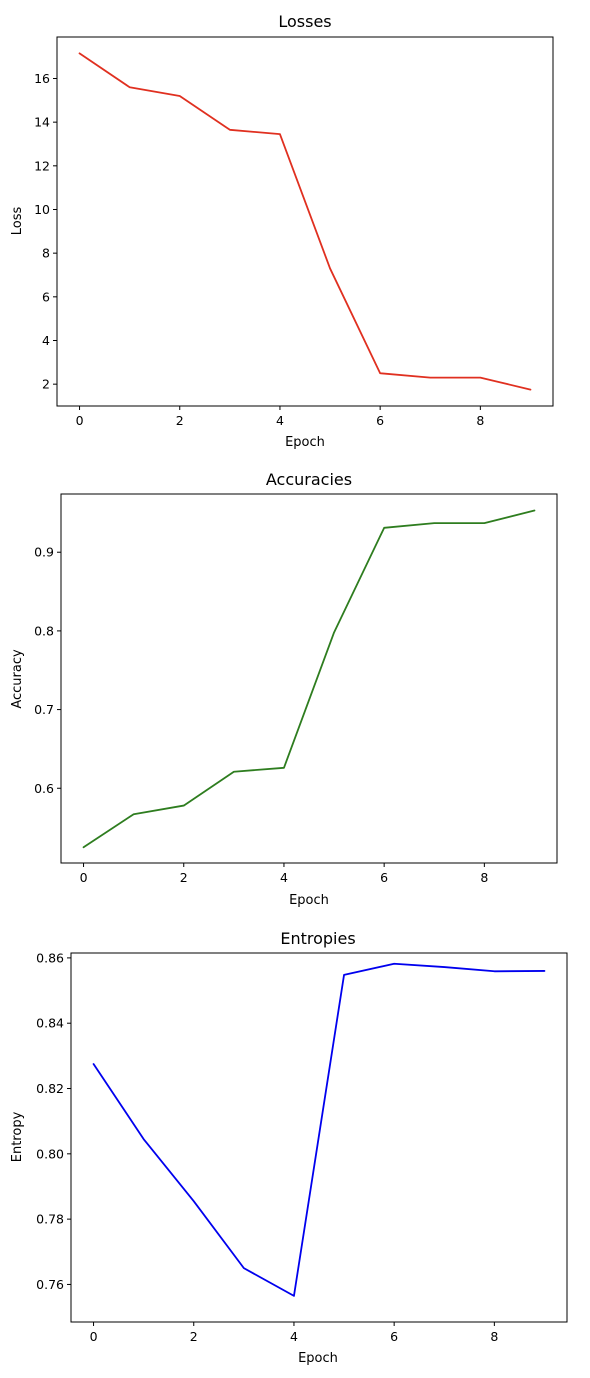  What do you see at coordinates (50, 1023) in the screenshot?
I see `entropies-y-tick-label: 0.84` at bounding box center [50, 1023].